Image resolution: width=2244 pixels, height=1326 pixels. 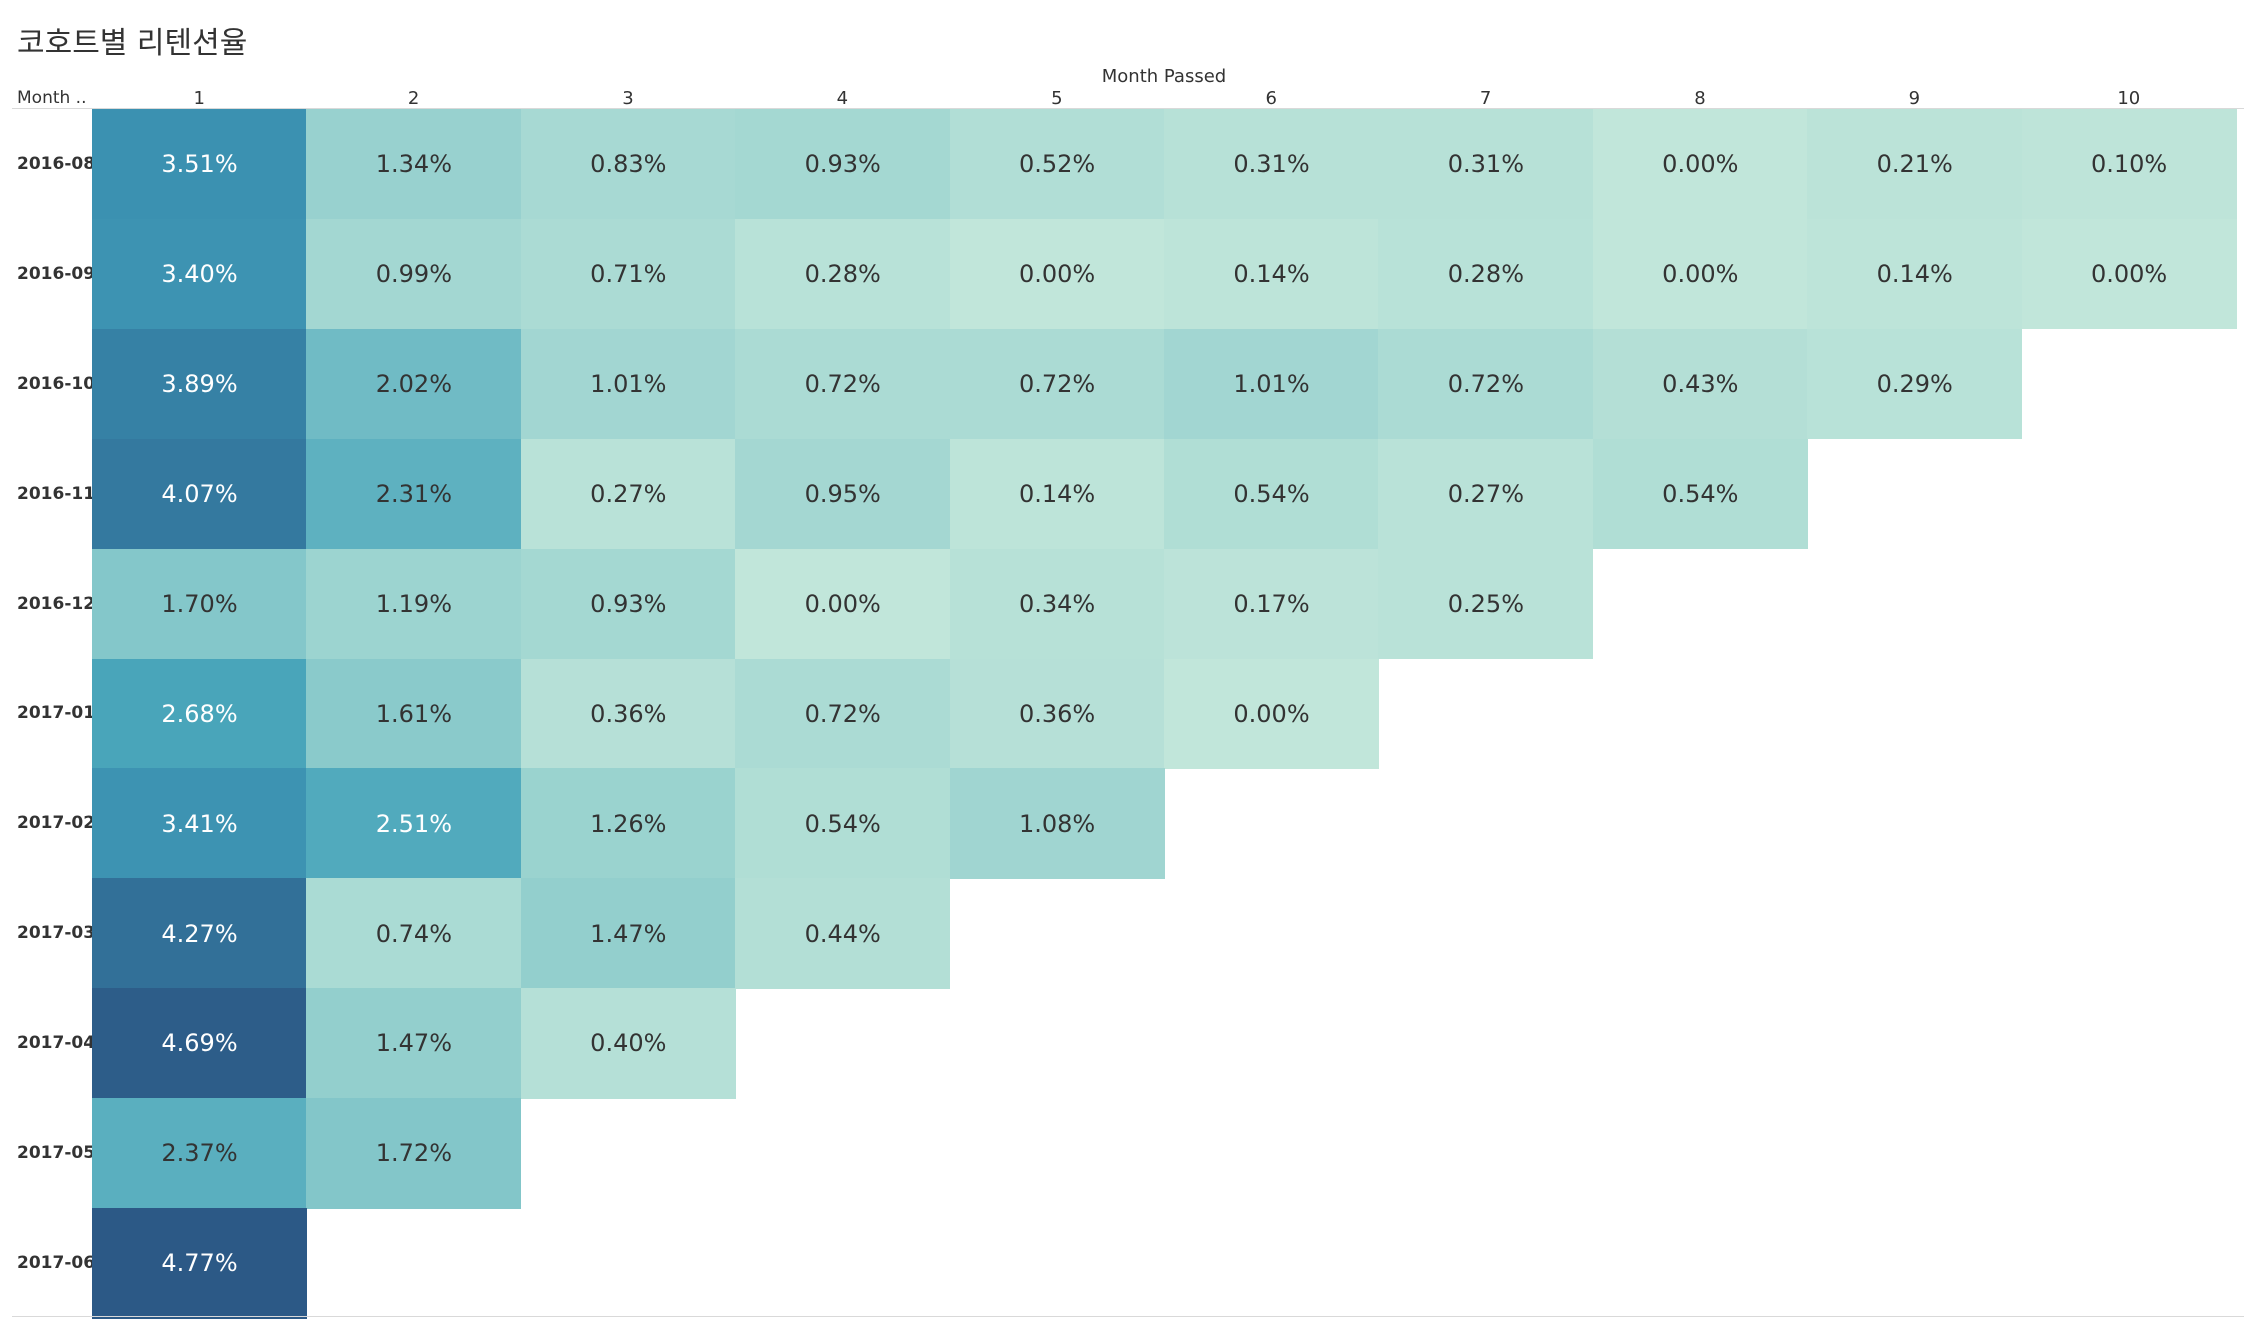 I want to click on heatmap-cell: 3.89%, so click(x=199, y=384).